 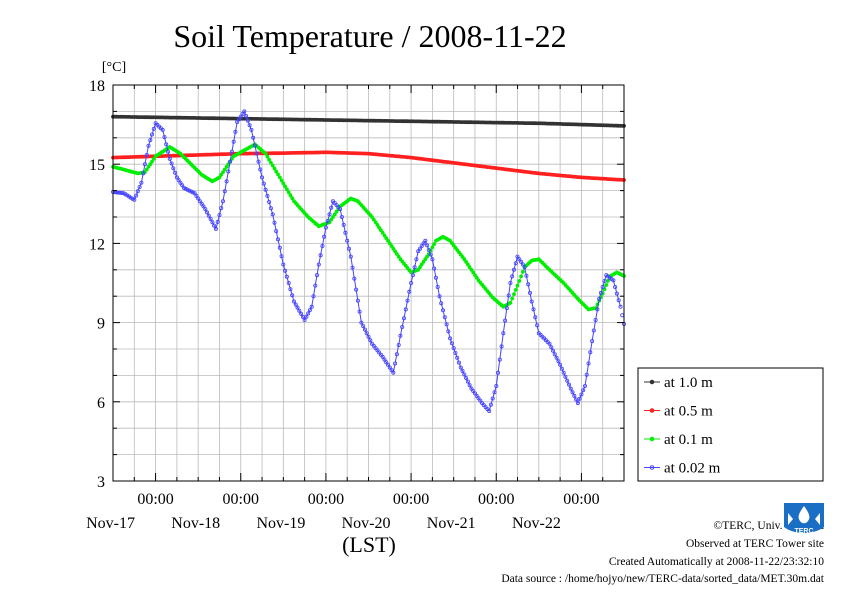 I want to click on x-tick-date: Nov-17, so click(x=110, y=523).